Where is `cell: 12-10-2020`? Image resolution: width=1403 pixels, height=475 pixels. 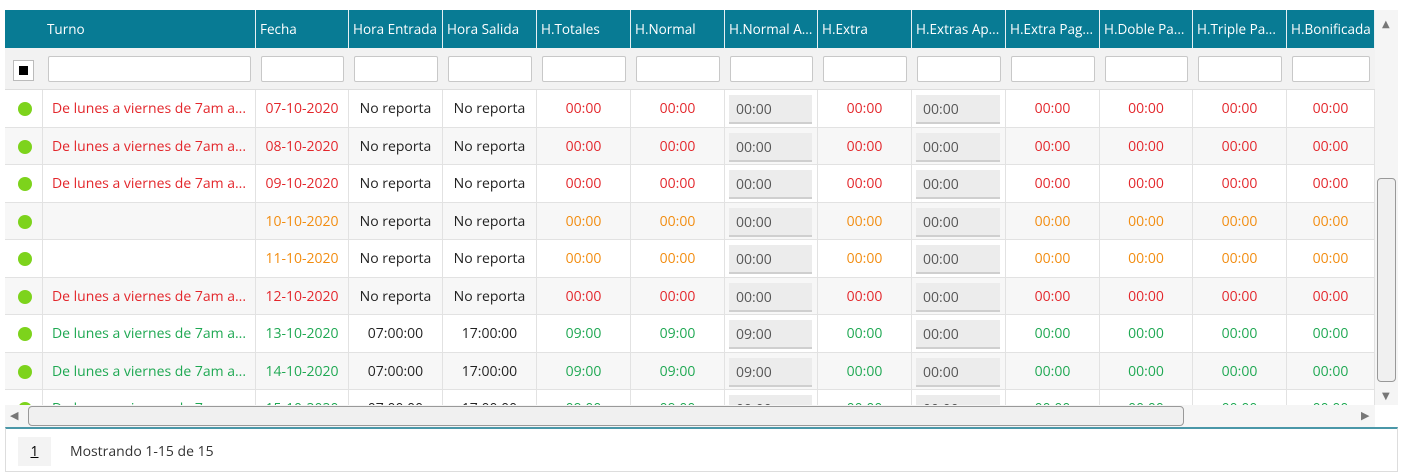
cell: 12-10-2020 is located at coordinates (302, 296).